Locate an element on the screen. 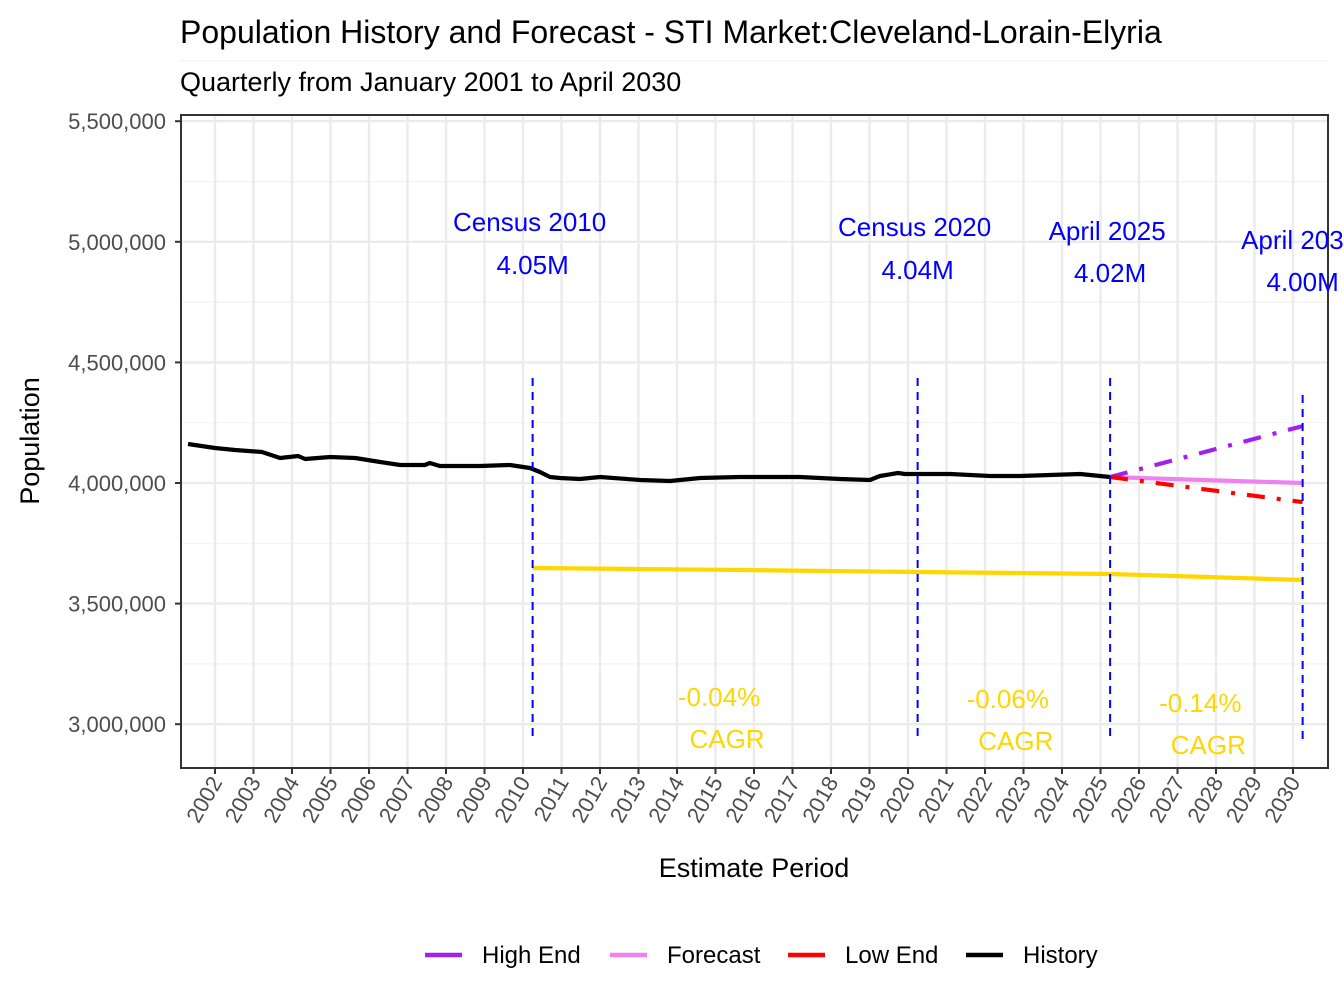  x-tick-label: 2011 is located at coordinates (551, 798).